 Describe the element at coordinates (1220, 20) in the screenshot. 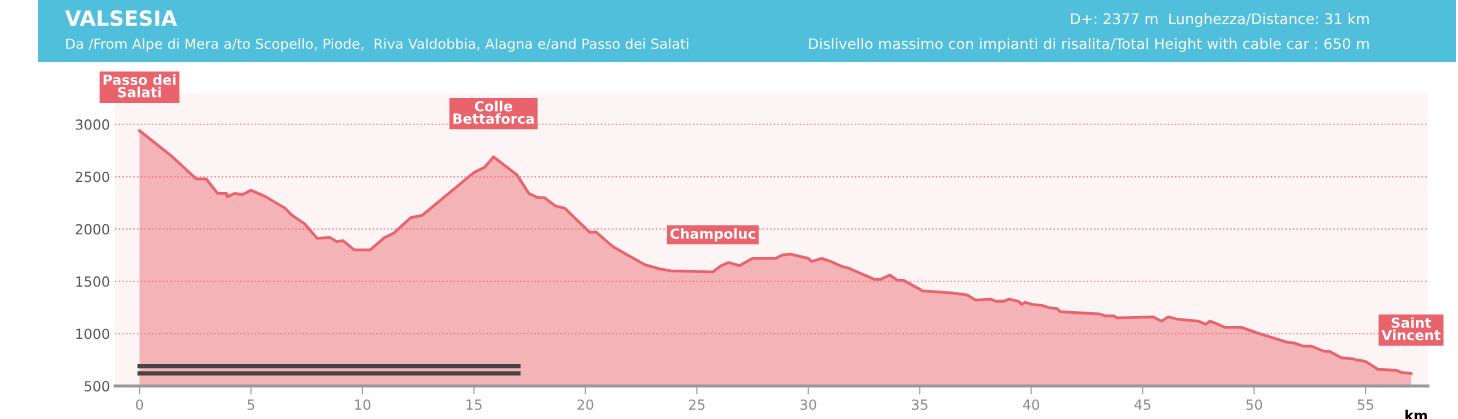

I see `text: D+: 2377 m Lunghezza/Distance: 31 km` at that location.